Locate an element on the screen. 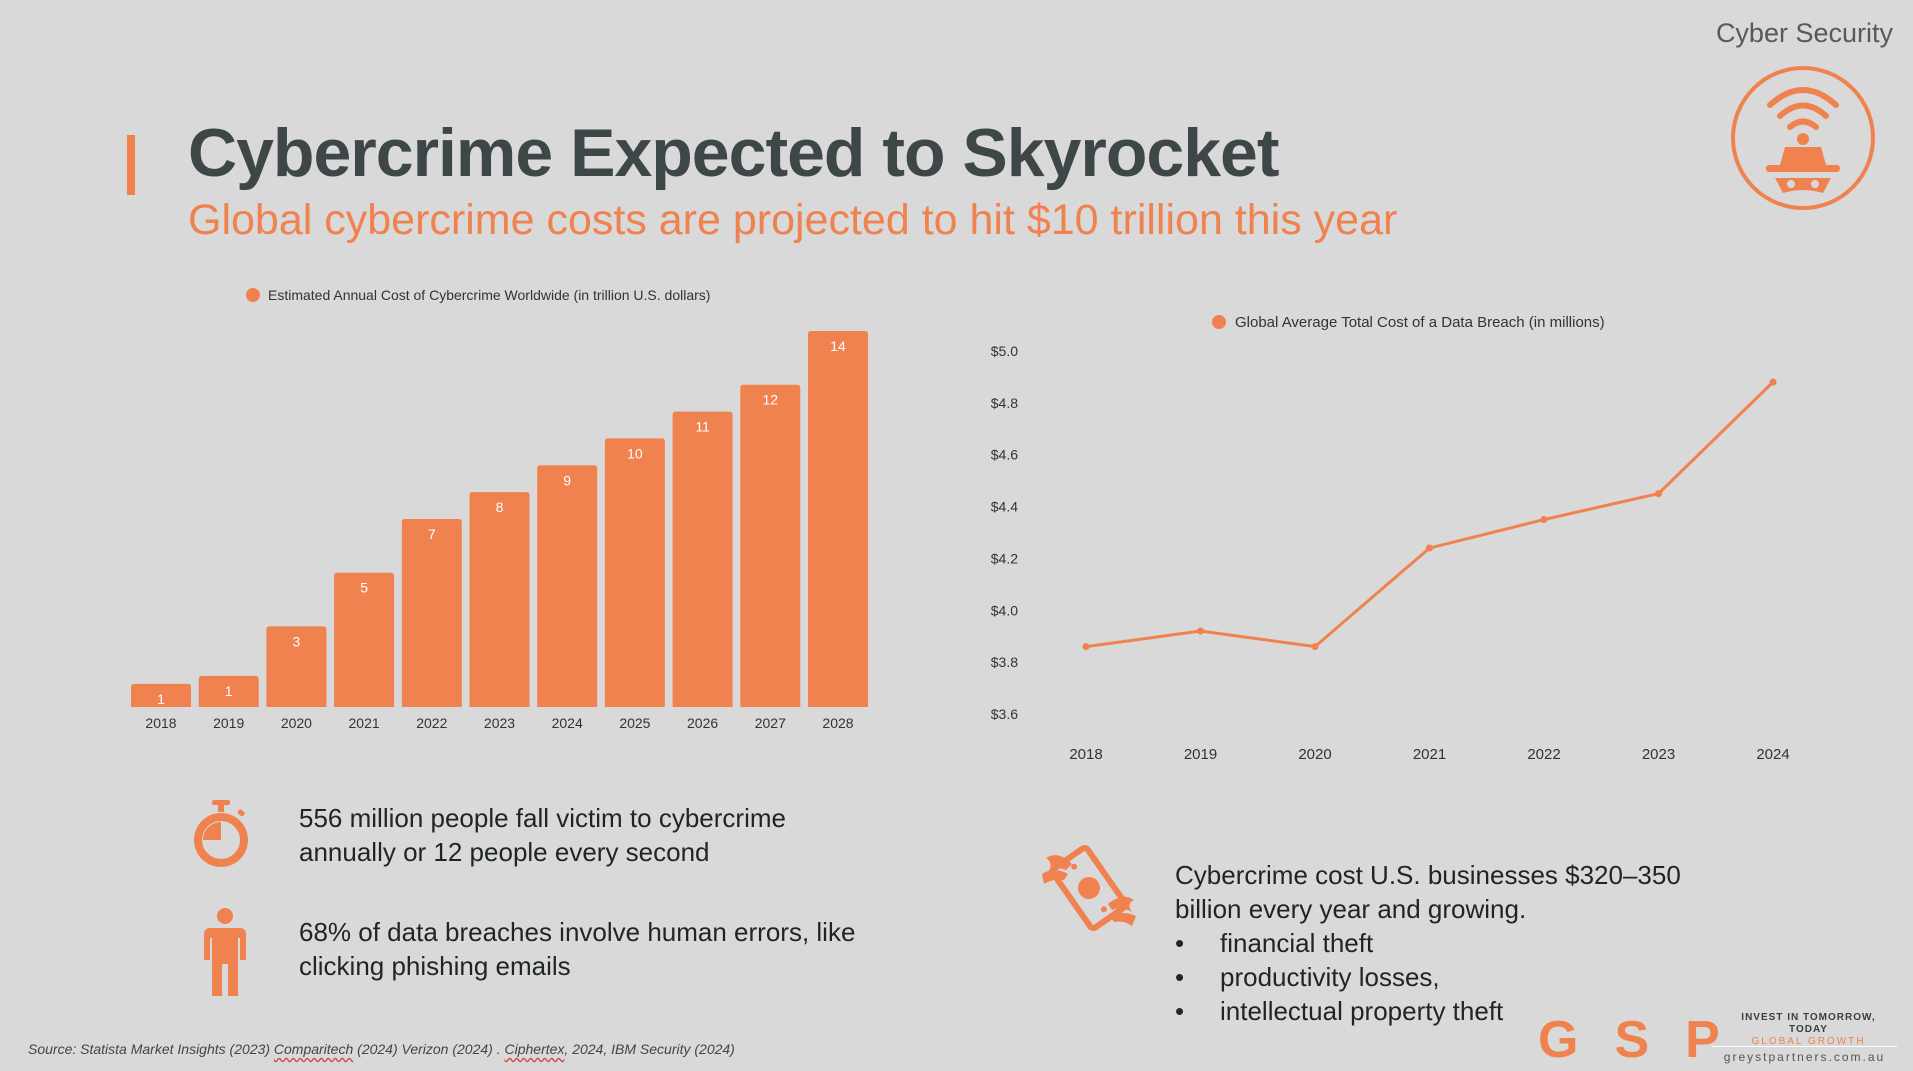 The width and height of the screenshot is (1913, 1071). gsp-logo: GSP is located at coordinates (1647, 1040).